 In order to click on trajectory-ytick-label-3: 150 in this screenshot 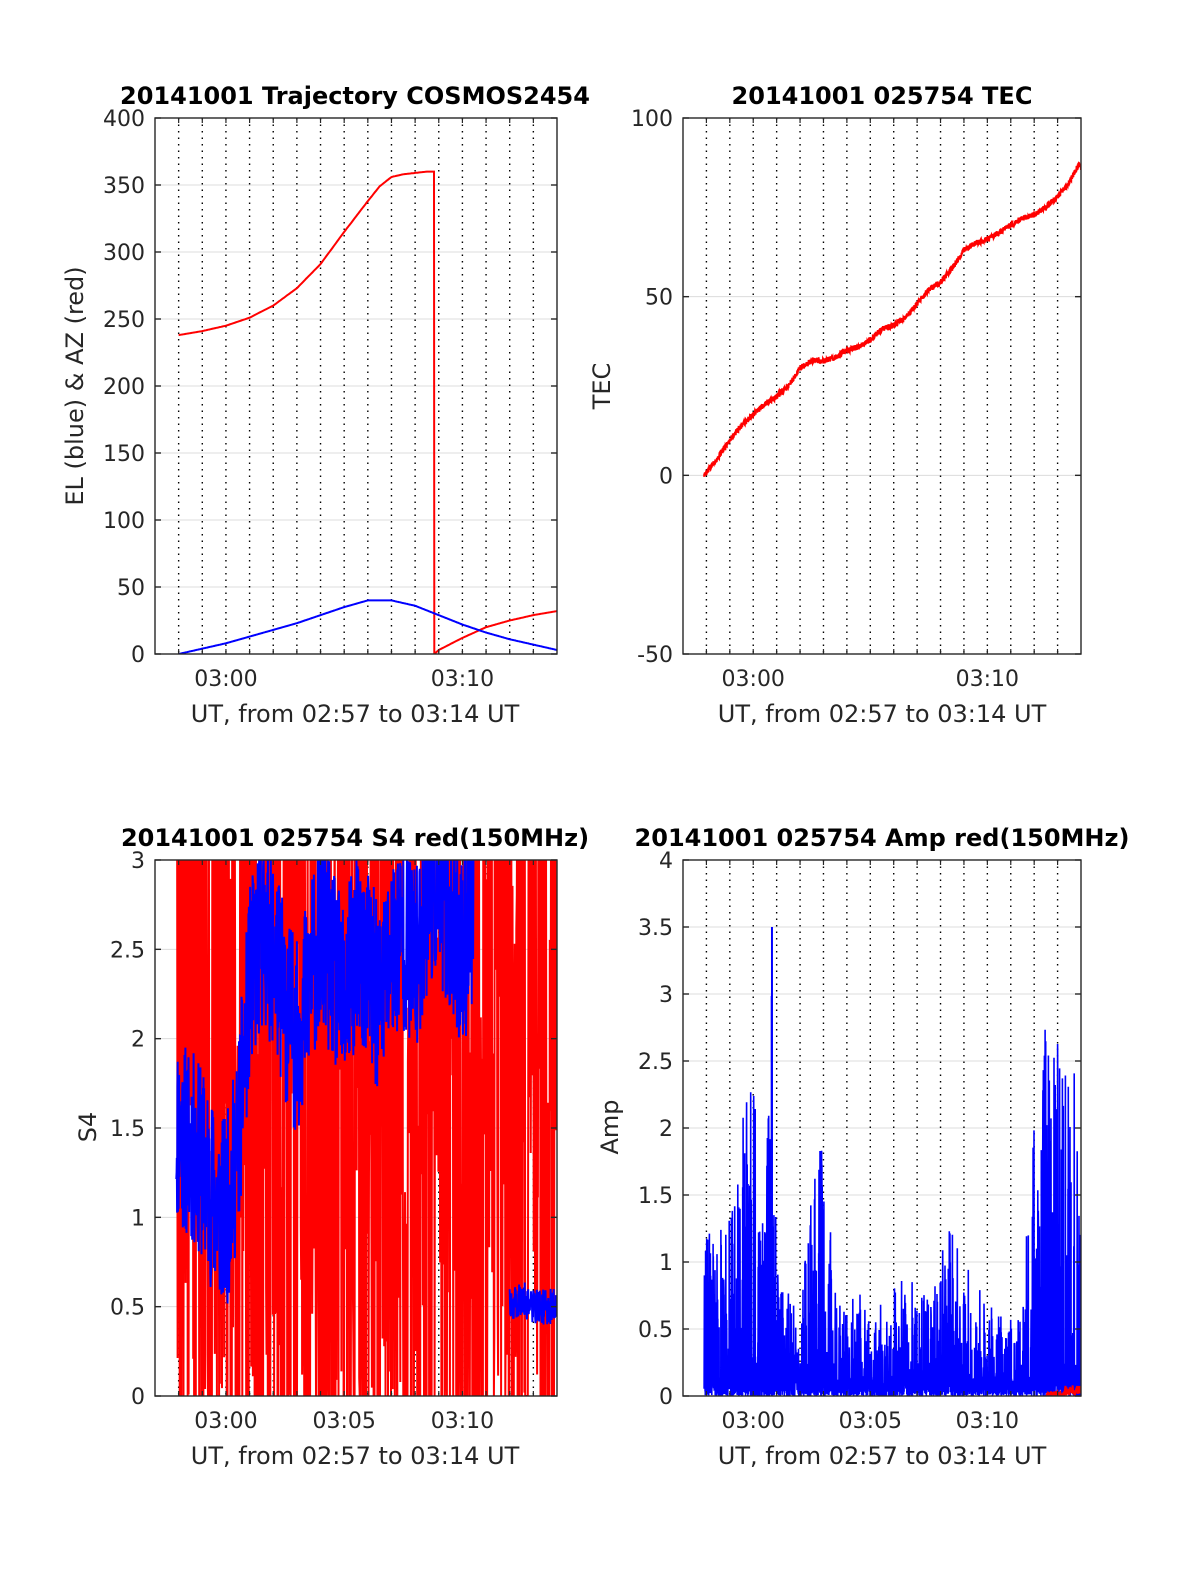, I will do `click(124, 454)`.